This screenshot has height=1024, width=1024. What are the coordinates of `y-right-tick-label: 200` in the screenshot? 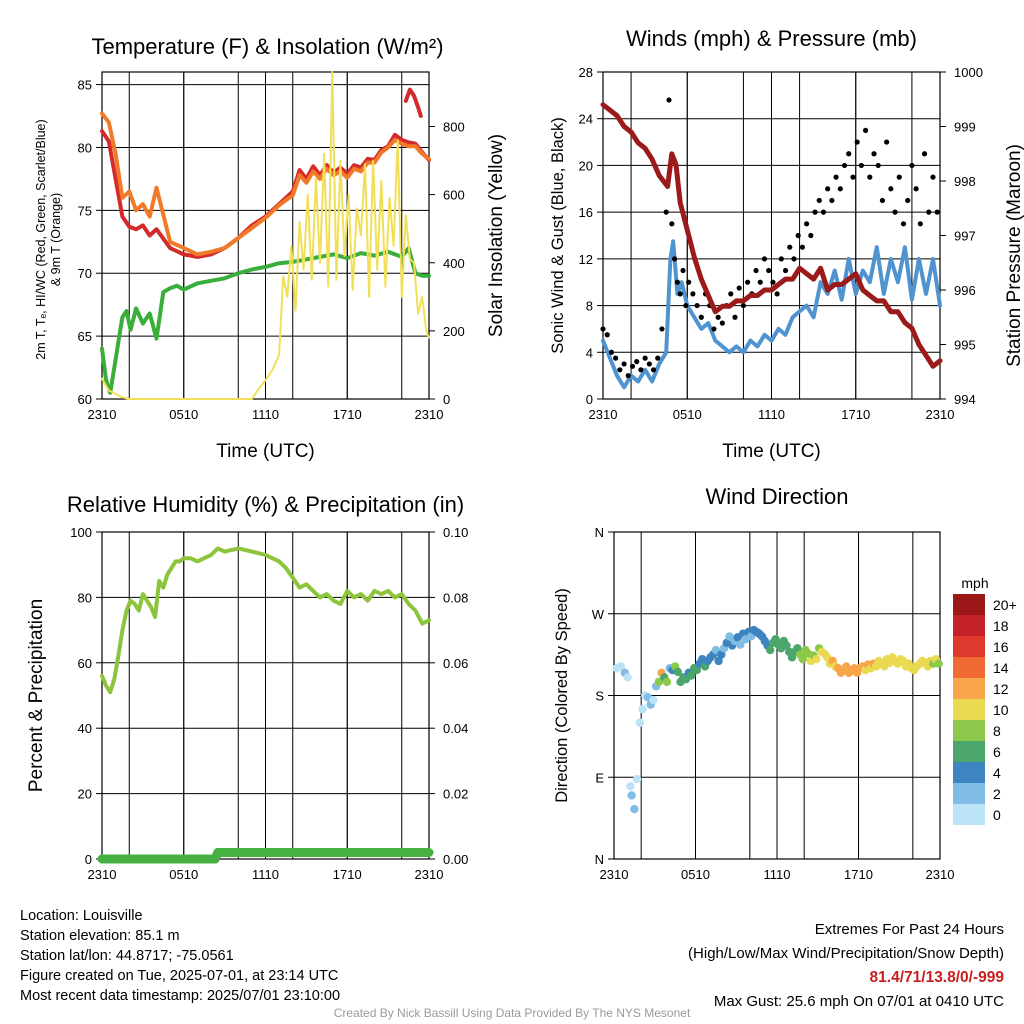 It's located at (454, 331).